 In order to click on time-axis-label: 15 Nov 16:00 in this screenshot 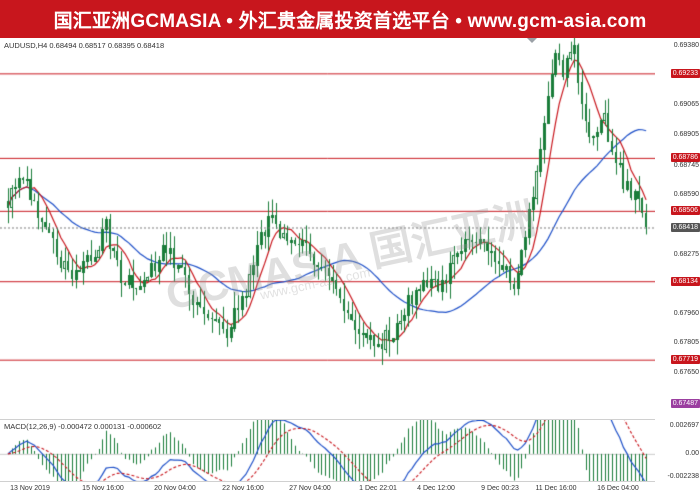, I will do `click(103, 488)`.